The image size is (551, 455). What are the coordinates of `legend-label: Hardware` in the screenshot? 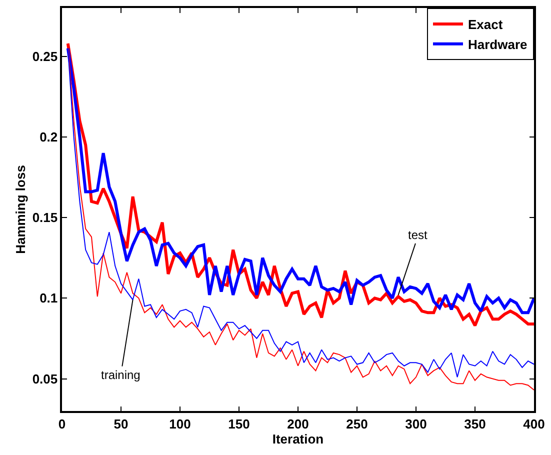 It's located at (498, 44).